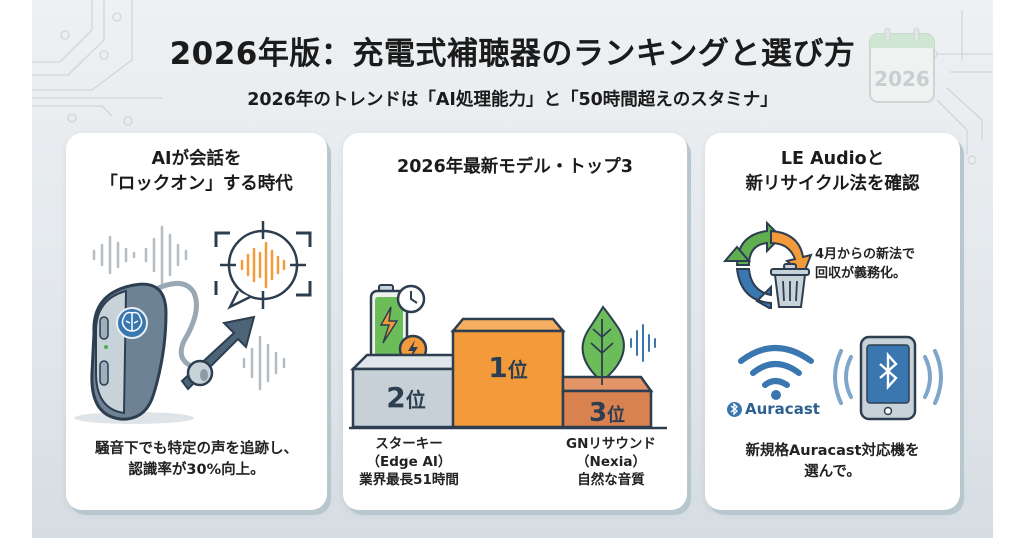  What do you see at coordinates (132, 323) in the screenshot?
I see `brain-chip-icon` at bounding box center [132, 323].